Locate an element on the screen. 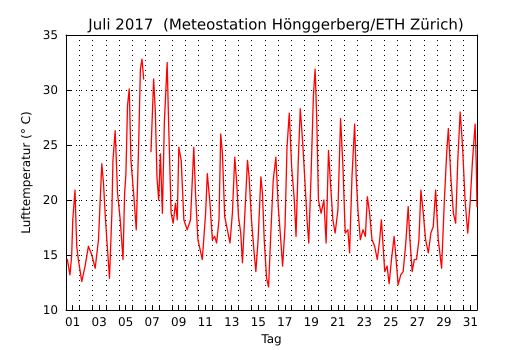 This screenshot has width=530, height=350. x-tick-label: 01 is located at coordinates (72, 322).